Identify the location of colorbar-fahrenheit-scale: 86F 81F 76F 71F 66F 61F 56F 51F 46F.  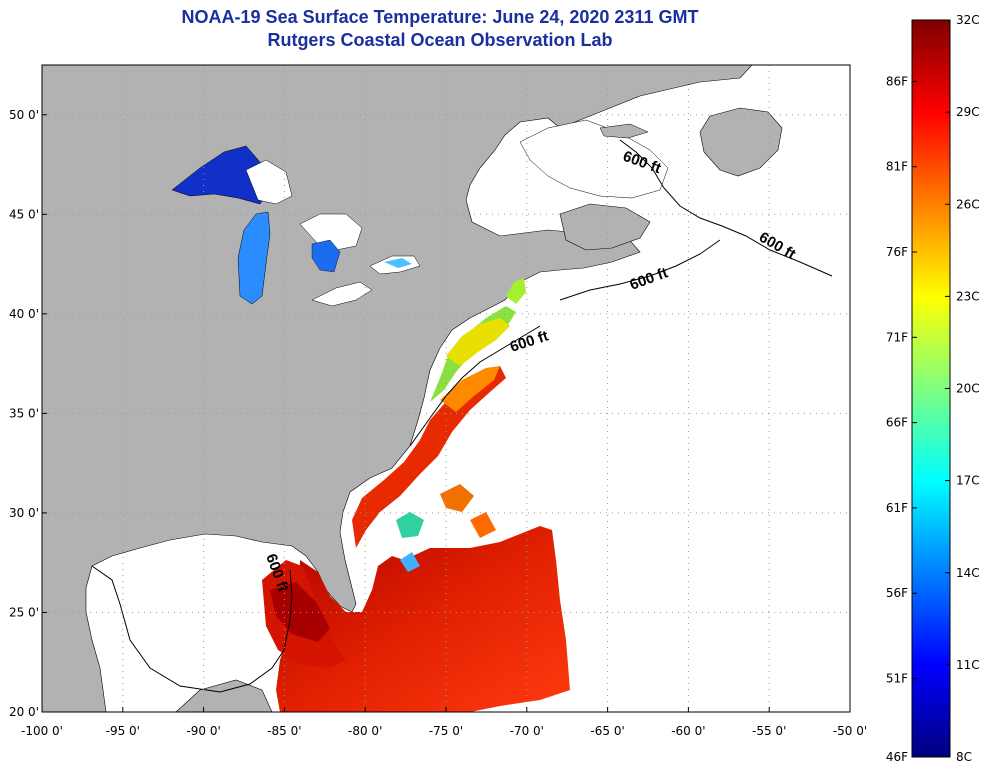
(901, 419).